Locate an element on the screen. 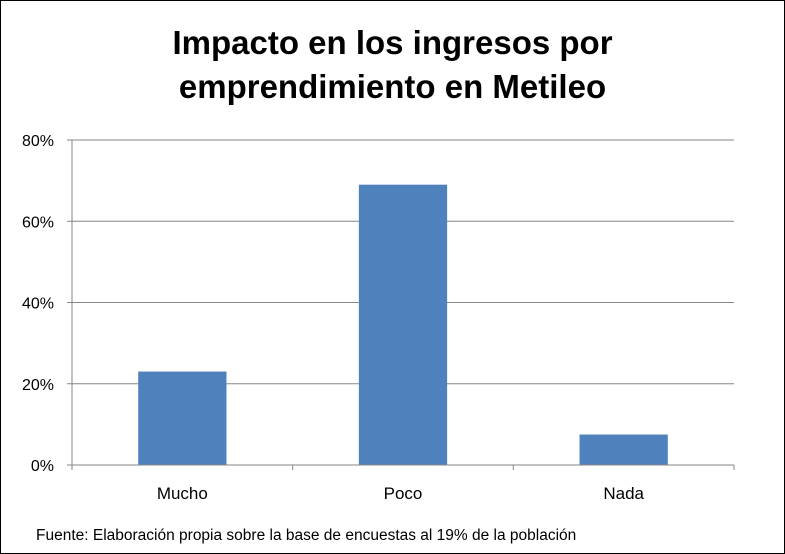 The width and height of the screenshot is (785, 554). bar-nada is located at coordinates (623, 449).